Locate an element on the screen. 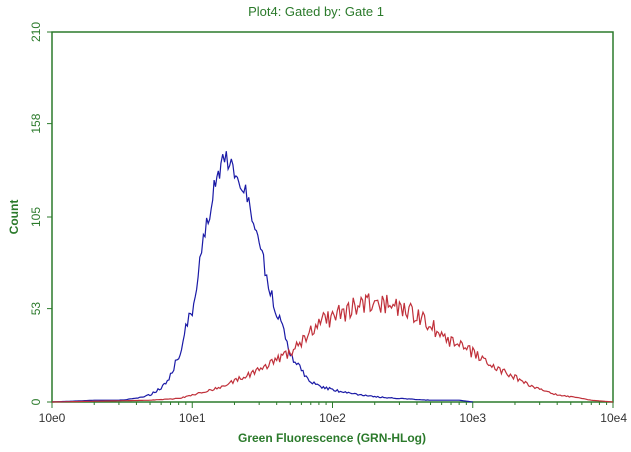 This screenshot has width=631, height=452. x-tick-label: 10e3 is located at coordinates (472, 418).